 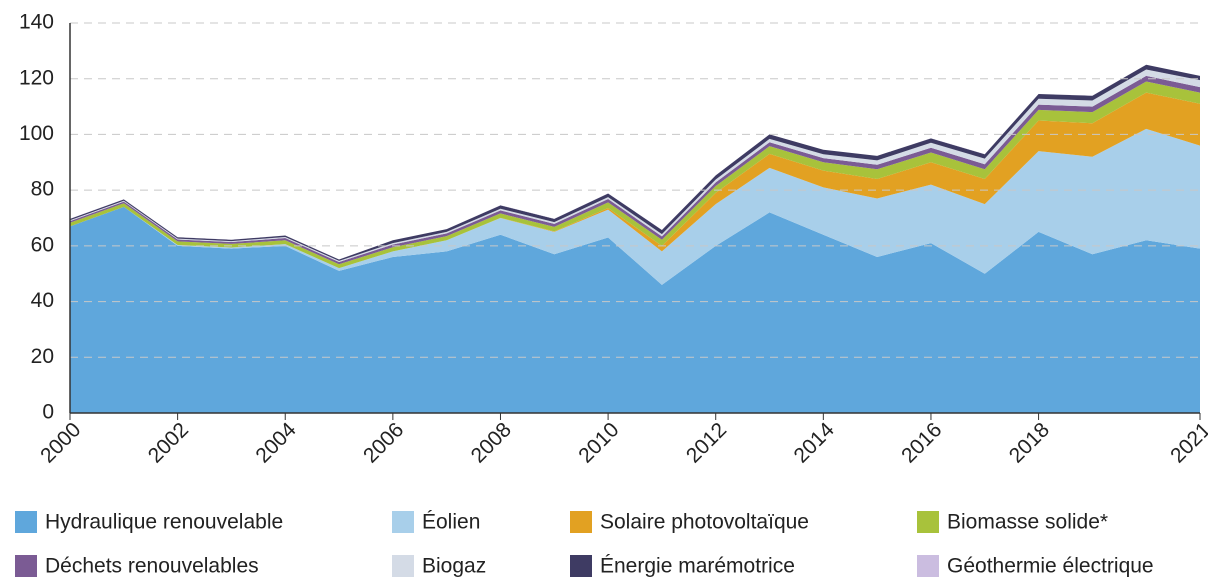 What do you see at coordinates (36, 77) in the screenshot?
I see `y-tick-label: 120` at bounding box center [36, 77].